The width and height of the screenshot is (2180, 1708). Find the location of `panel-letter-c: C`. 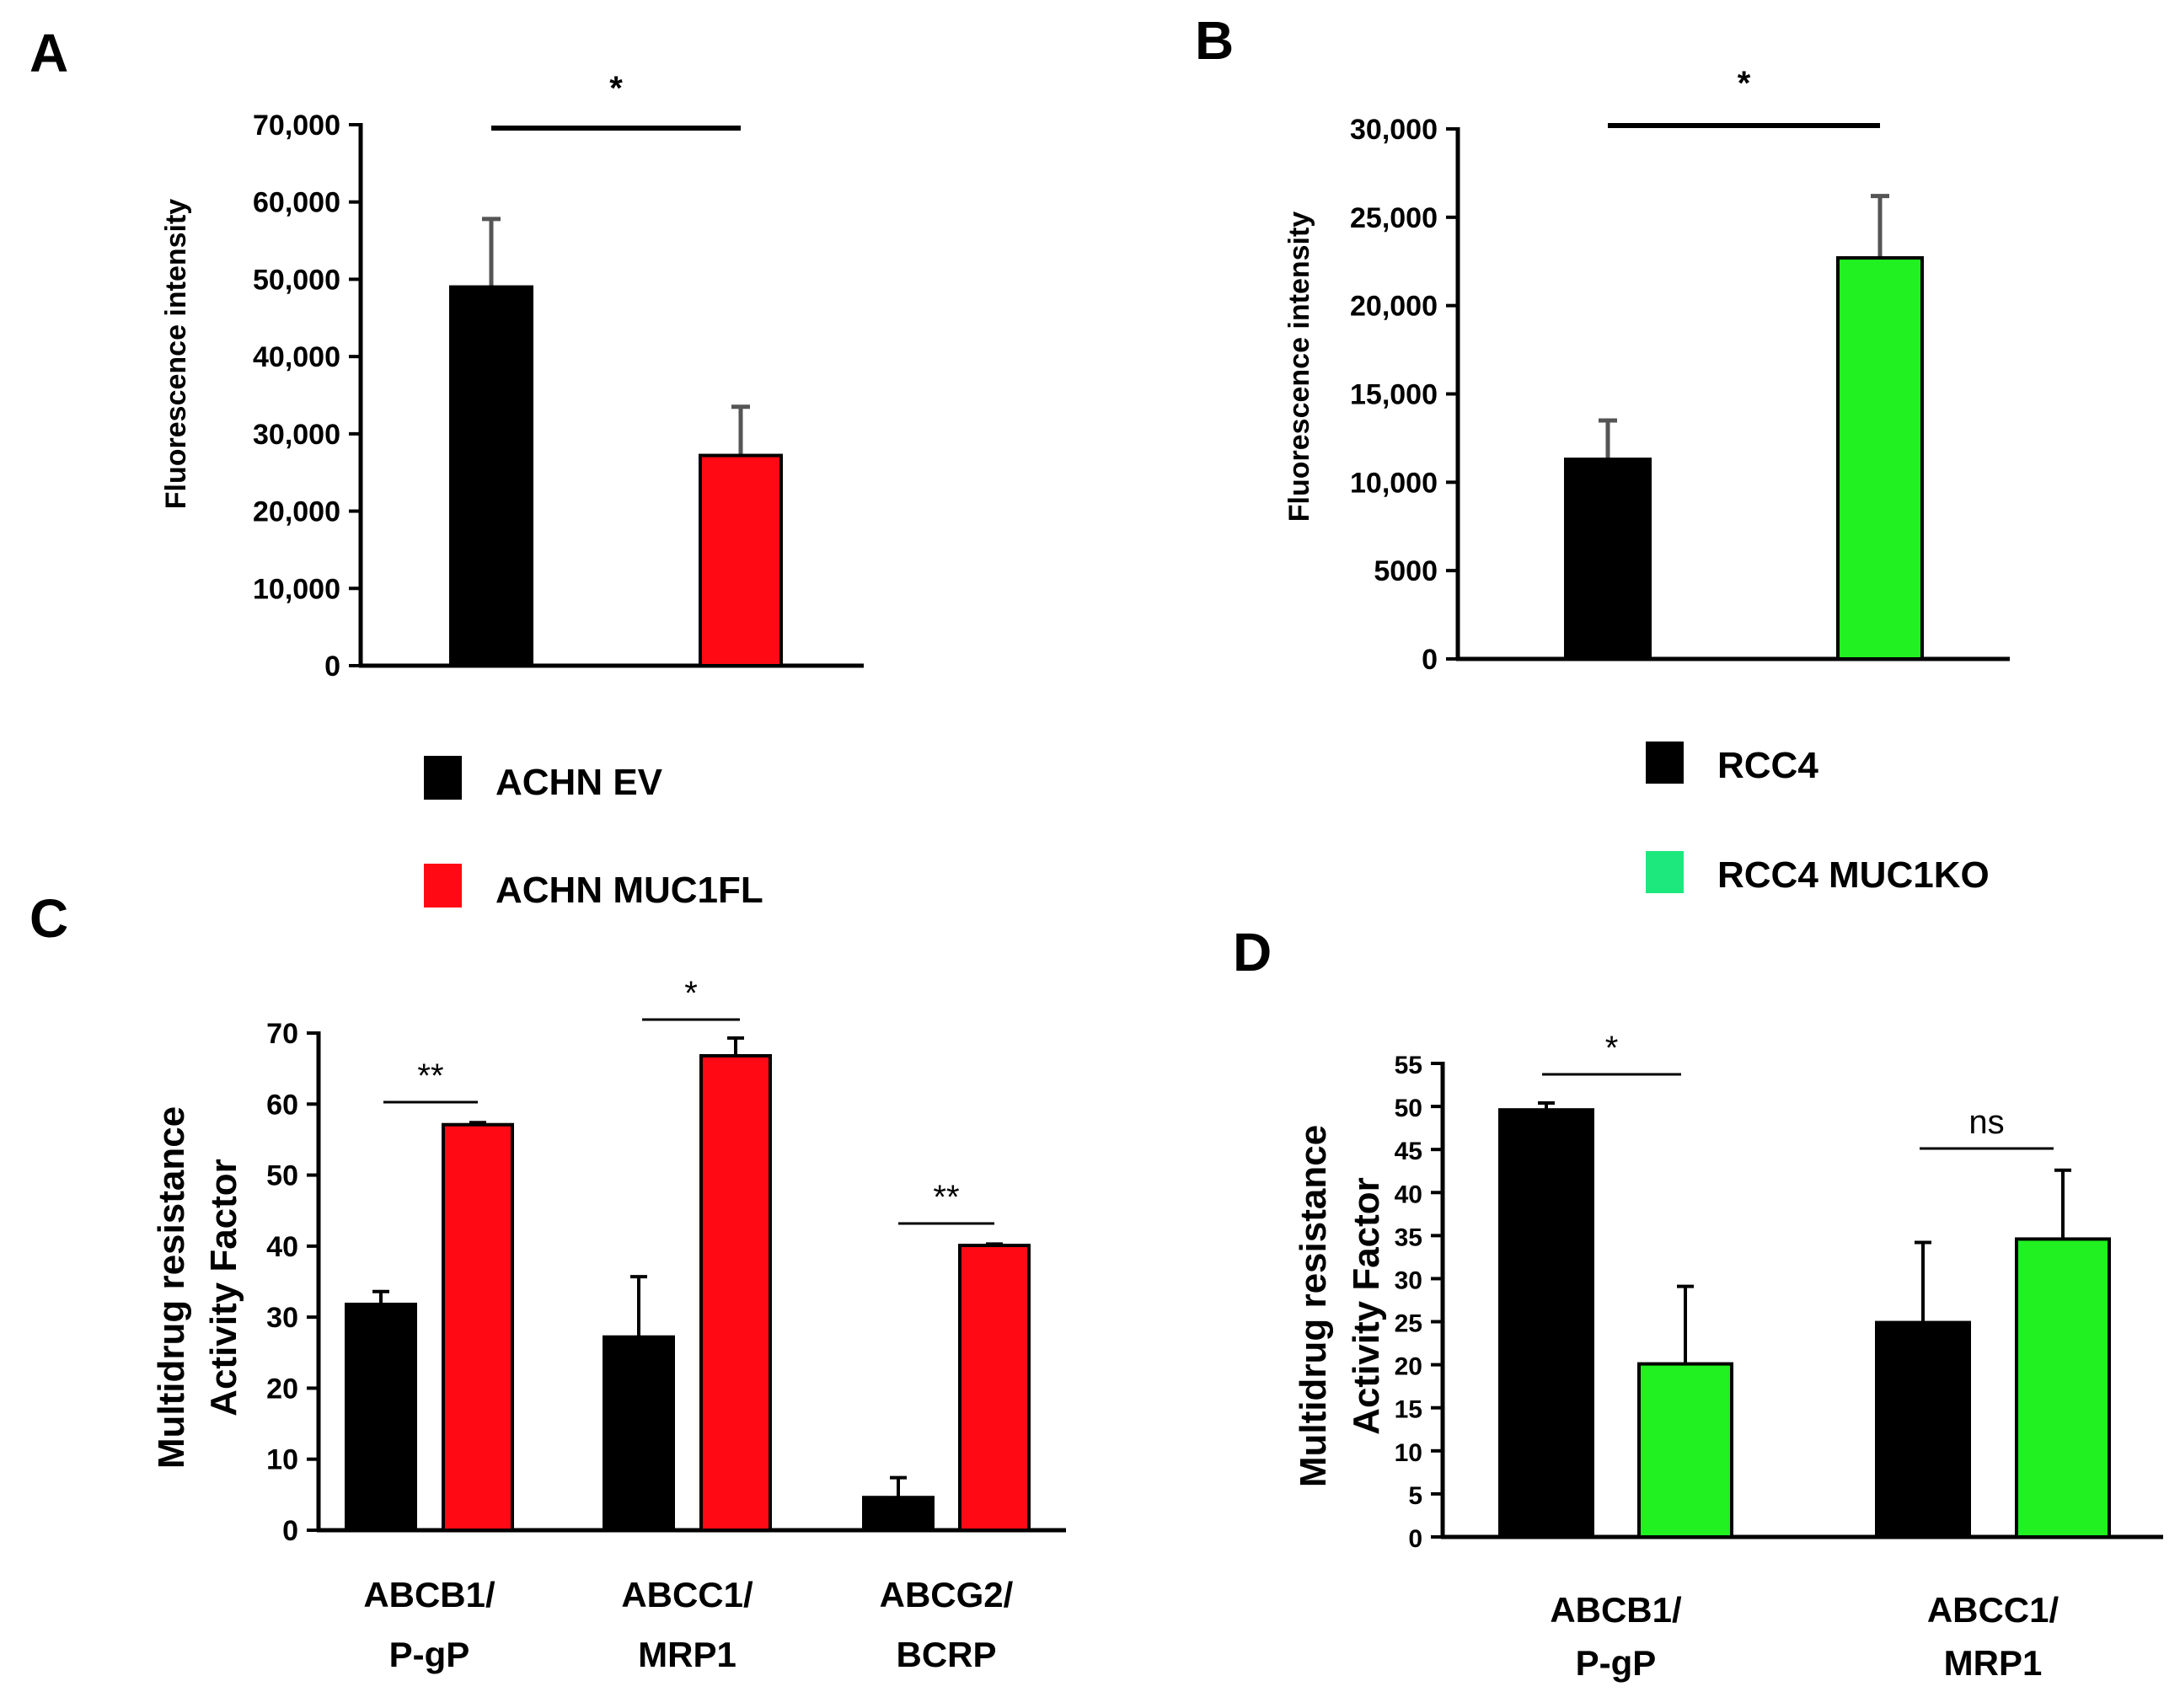

panel-letter-c: C is located at coordinates (48, 918).